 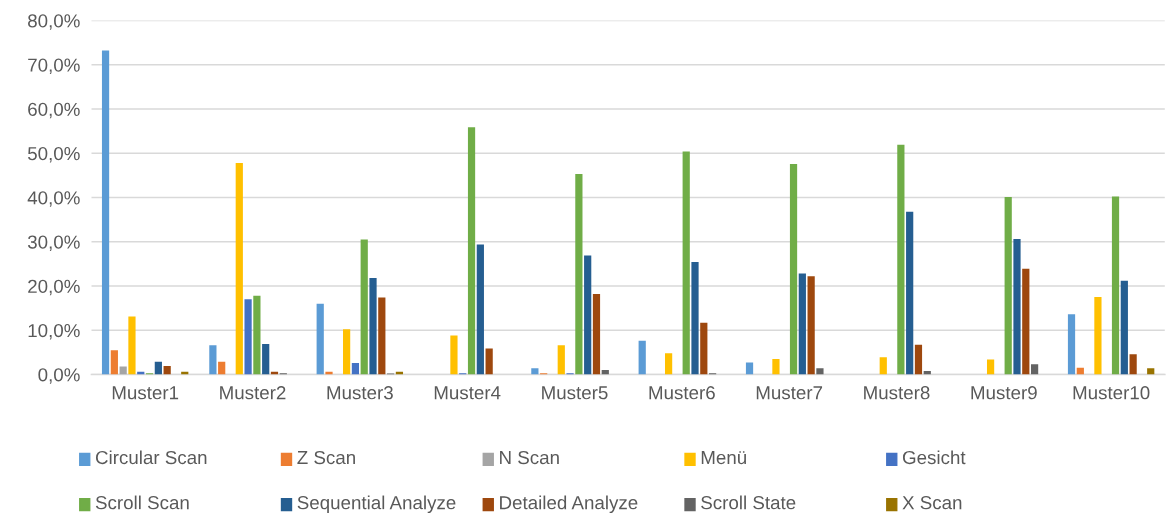 What do you see at coordinates (326, 457) in the screenshot?
I see `legend-label: Z Scan` at bounding box center [326, 457].